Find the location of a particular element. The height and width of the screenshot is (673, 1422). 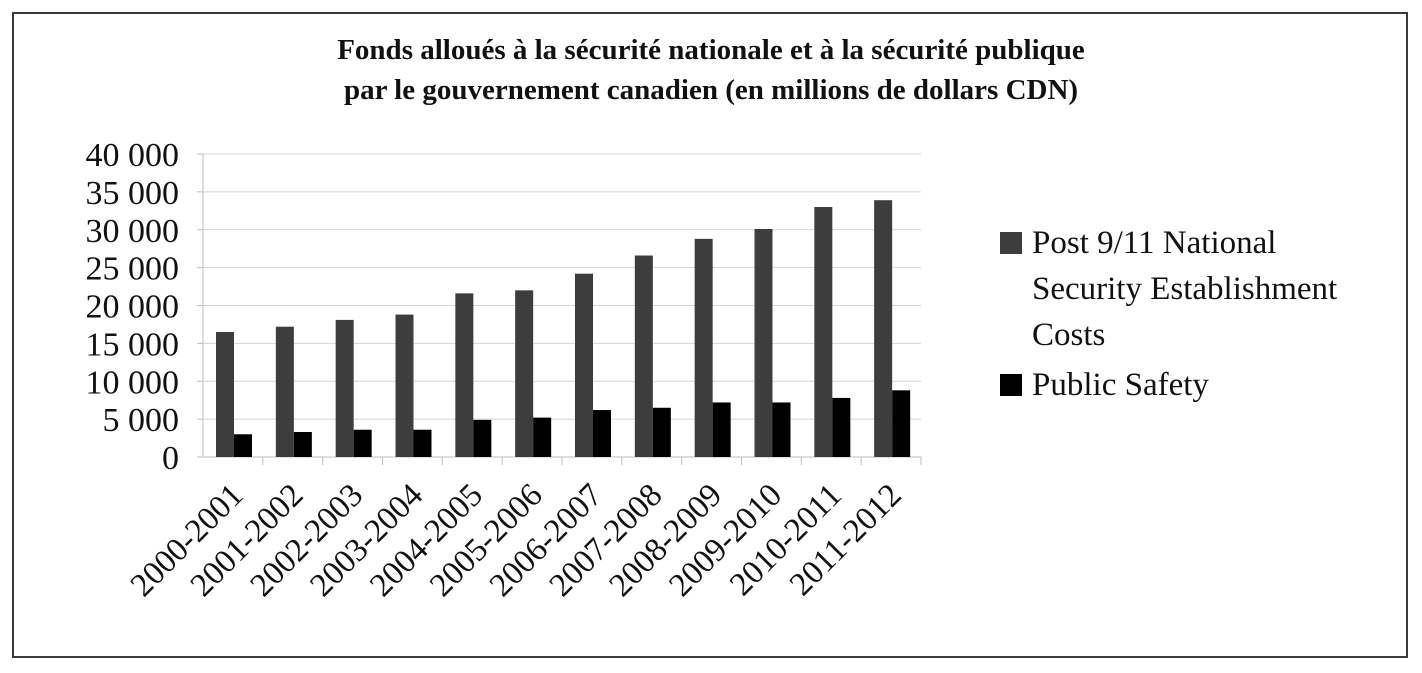

y-tick-label: 0 is located at coordinates (170, 458).